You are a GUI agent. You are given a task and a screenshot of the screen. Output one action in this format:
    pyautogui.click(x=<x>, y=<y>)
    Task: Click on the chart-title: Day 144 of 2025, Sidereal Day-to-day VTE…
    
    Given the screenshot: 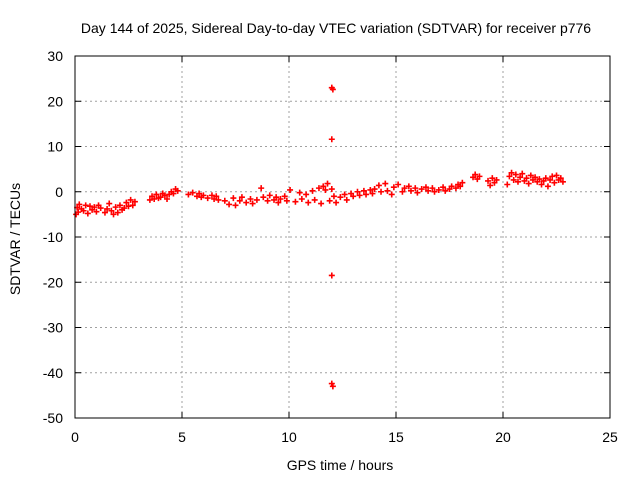 What is the action you would take?
    pyautogui.click(x=336, y=28)
    